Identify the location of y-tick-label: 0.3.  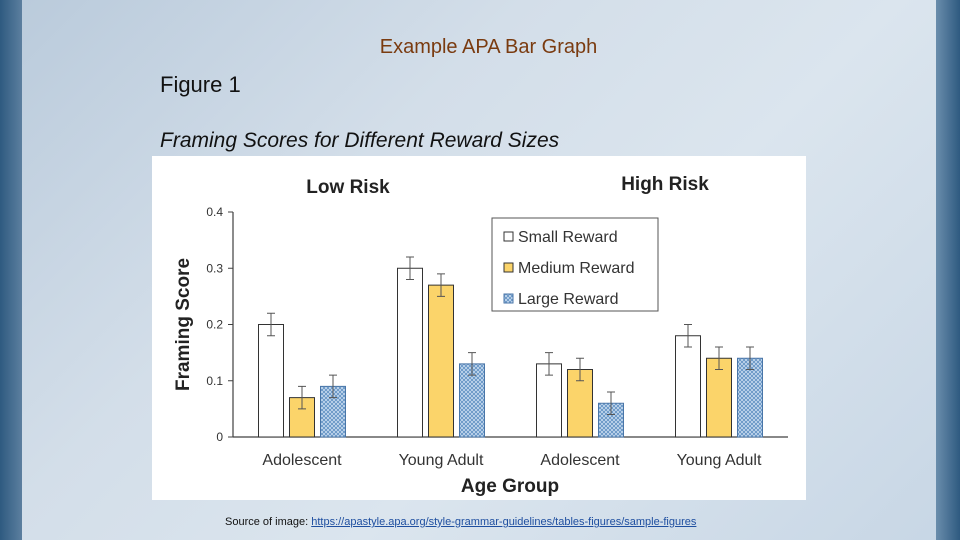
(214, 268).